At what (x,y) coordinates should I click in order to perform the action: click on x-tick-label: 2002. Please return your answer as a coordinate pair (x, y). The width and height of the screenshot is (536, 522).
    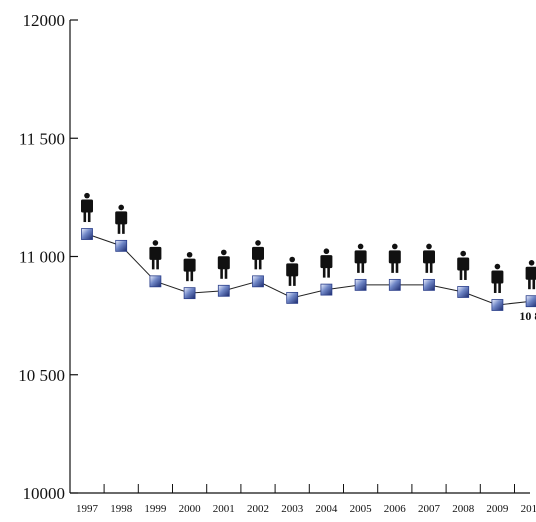
    Looking at the image, I should click on (258, 509).